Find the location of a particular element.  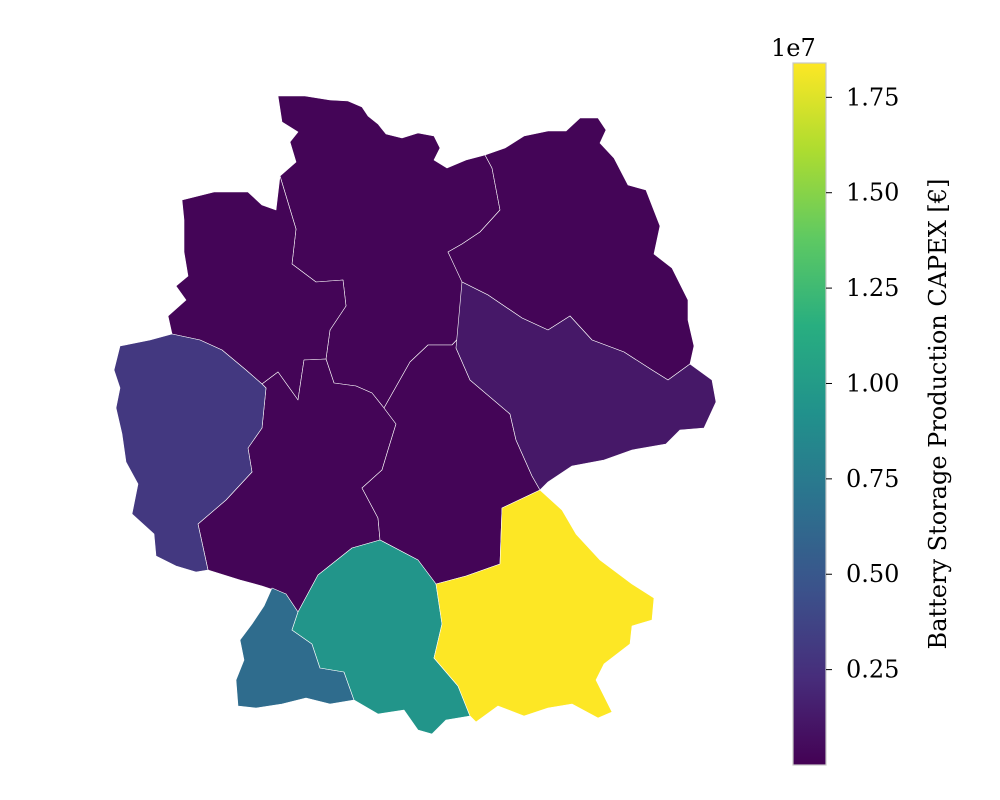

colorbar-tick-label: 0.75 is located at coordinates (872, 479).